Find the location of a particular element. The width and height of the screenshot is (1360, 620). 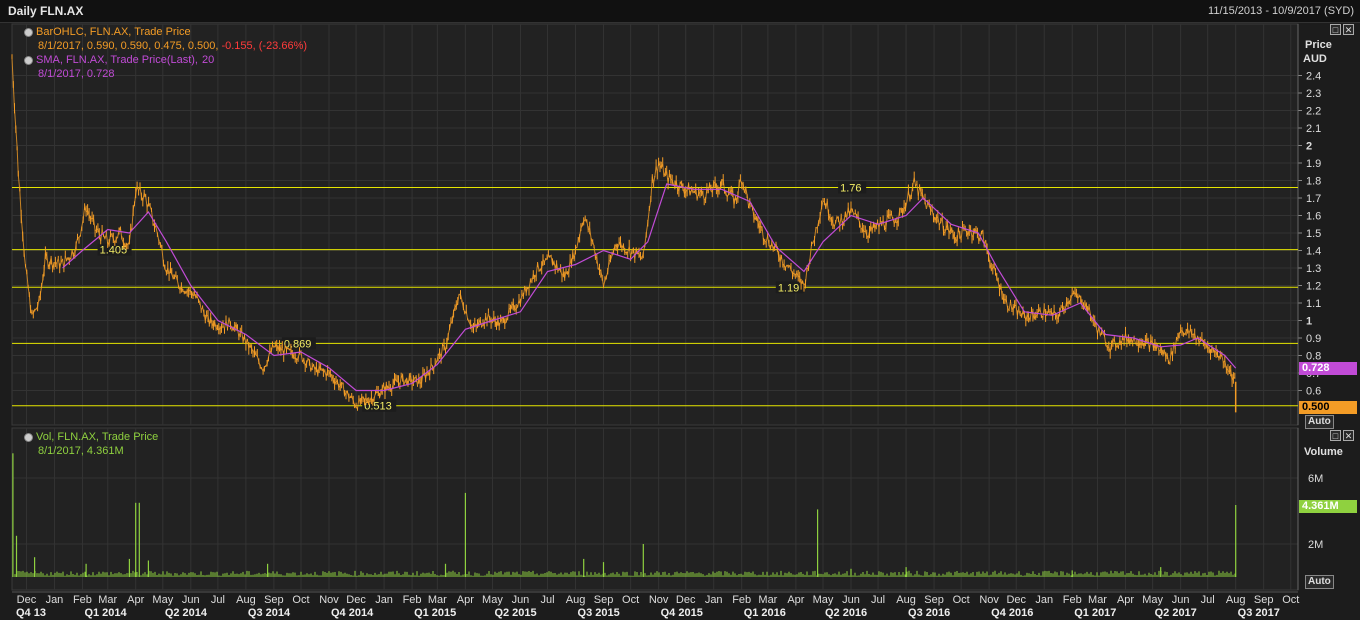

price-tick-label: 1 is located at coordinates (1309, 322).